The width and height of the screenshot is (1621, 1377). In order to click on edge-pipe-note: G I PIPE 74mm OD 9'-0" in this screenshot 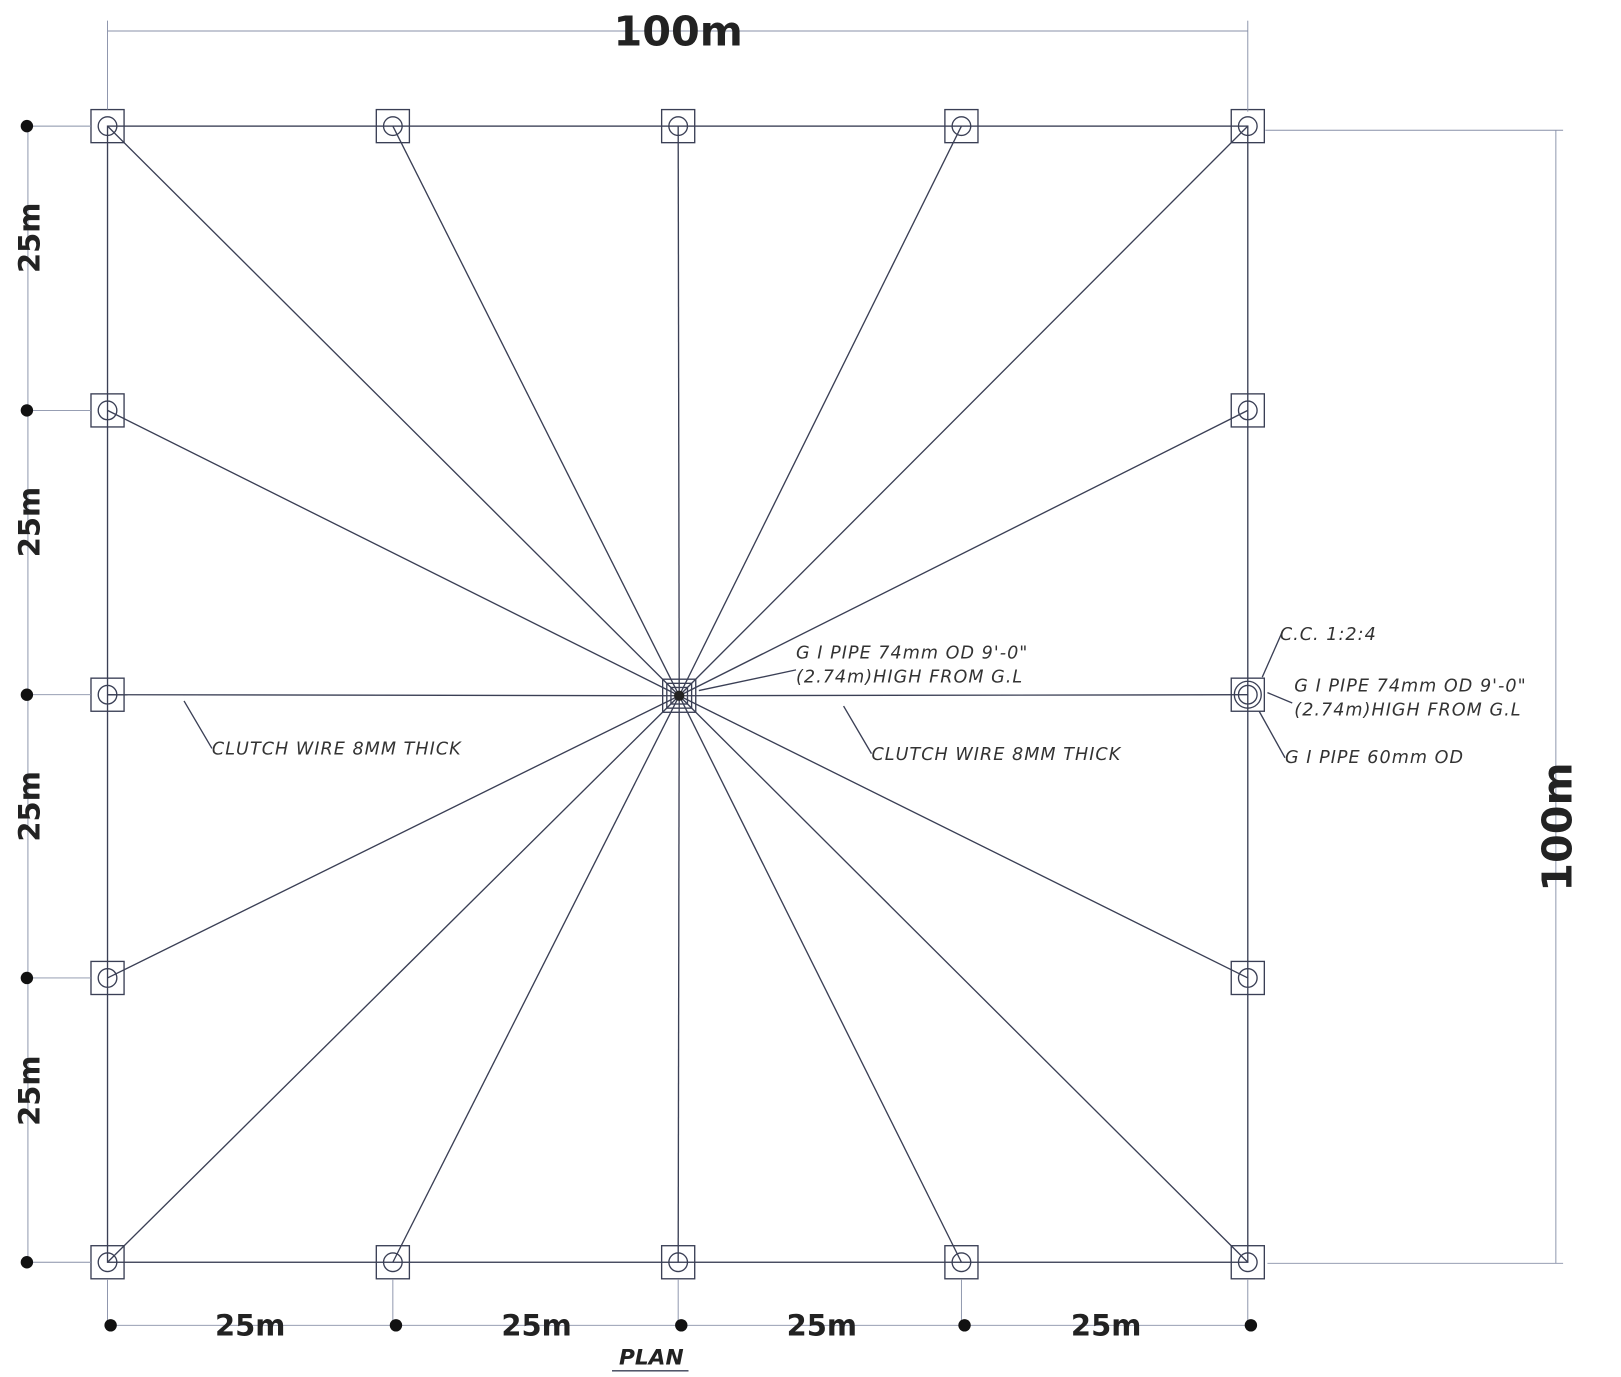, I will do `click(1410, 687)`.